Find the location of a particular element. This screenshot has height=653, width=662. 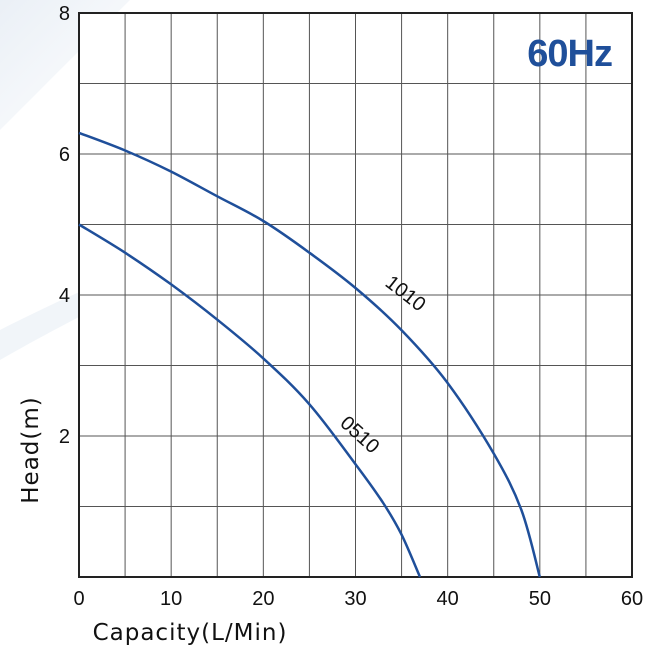

y-tick-label: 8 is located at coordinates (64, 14).